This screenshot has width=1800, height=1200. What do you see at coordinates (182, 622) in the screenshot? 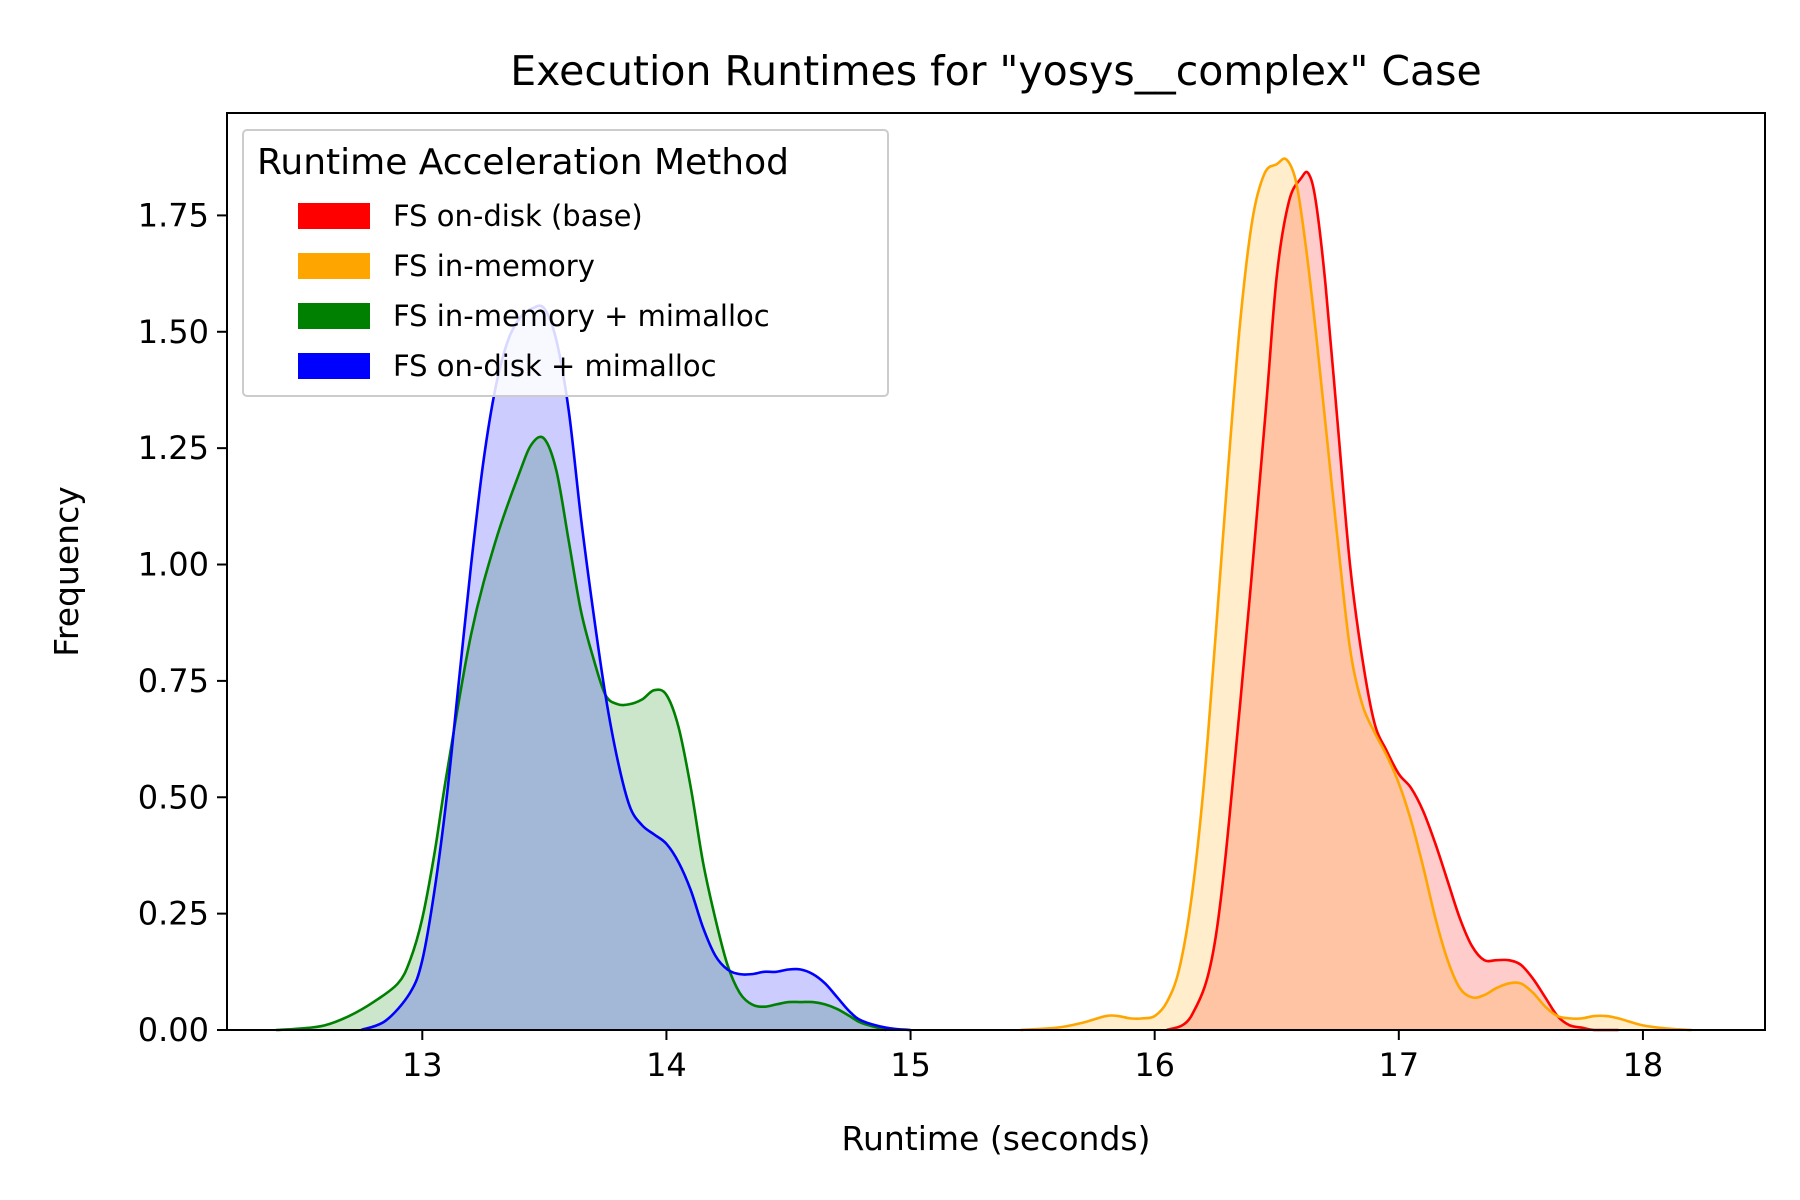
I see `y-axis: 0.00 0.25 0.50 0.75 1.00 1.25 1.50 1.75` at bounding box center [182, 622].